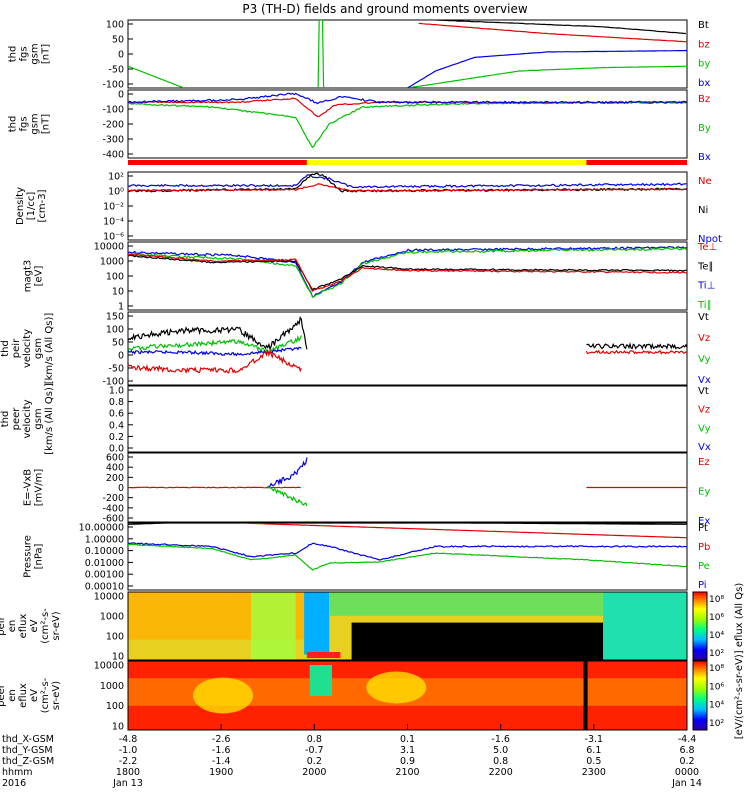 This screenshot has width=750, height=800. Describe the element at coordinates (686, 783) in the screenshot. I see `x-tick-label: Jan 14` at that location.